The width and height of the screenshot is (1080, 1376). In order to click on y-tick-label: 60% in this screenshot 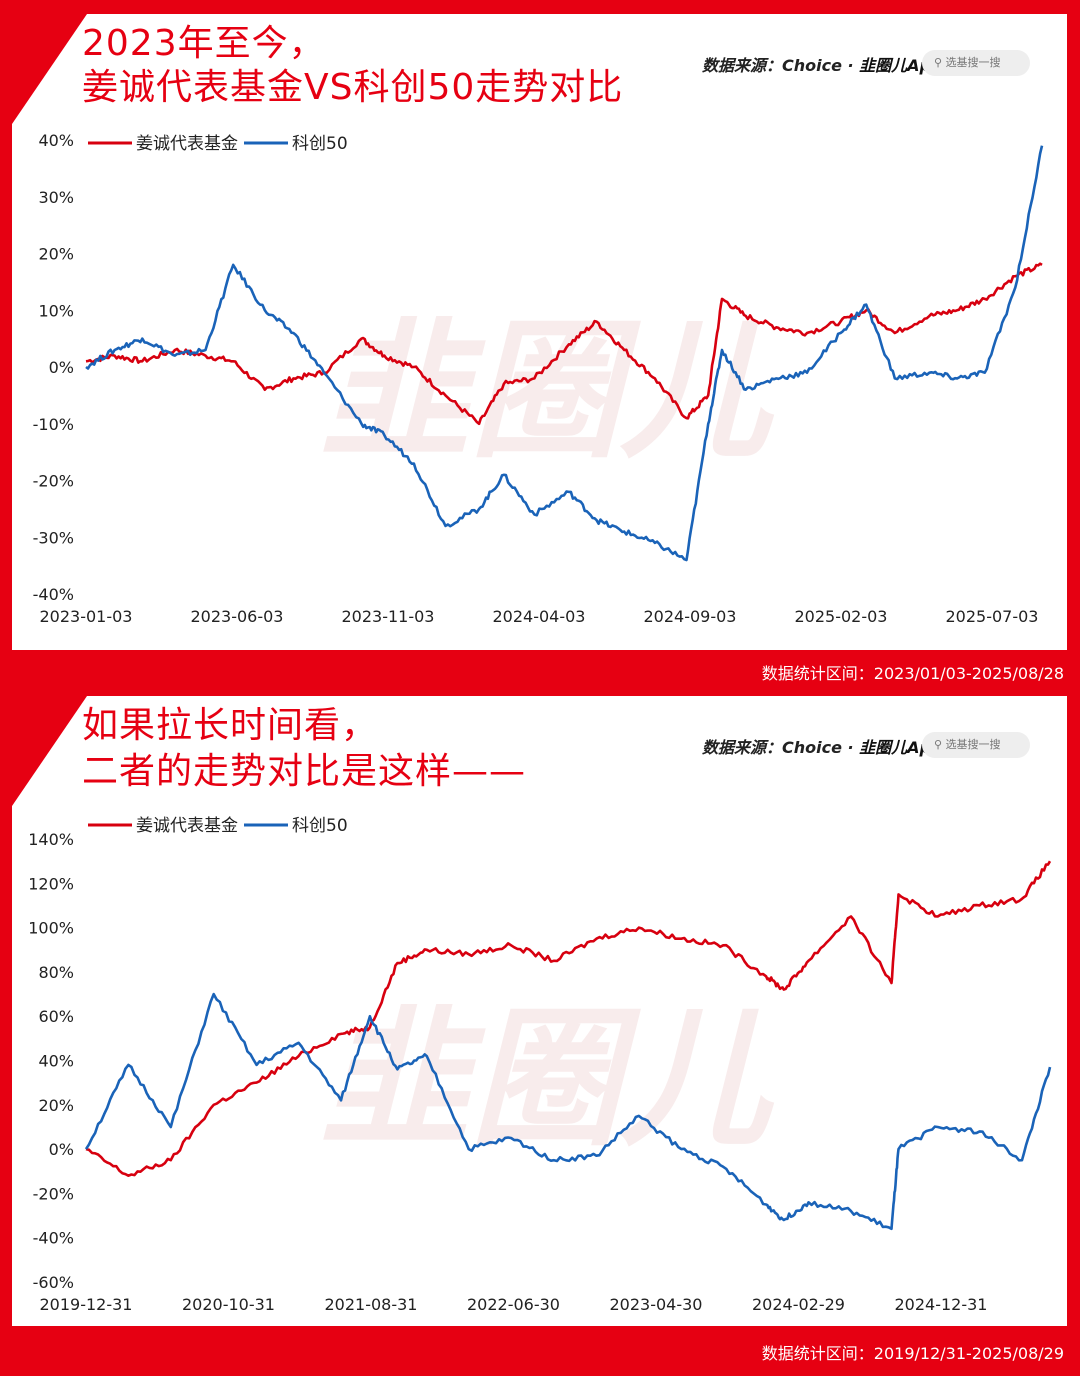, I will do `click(56, 1016)`.